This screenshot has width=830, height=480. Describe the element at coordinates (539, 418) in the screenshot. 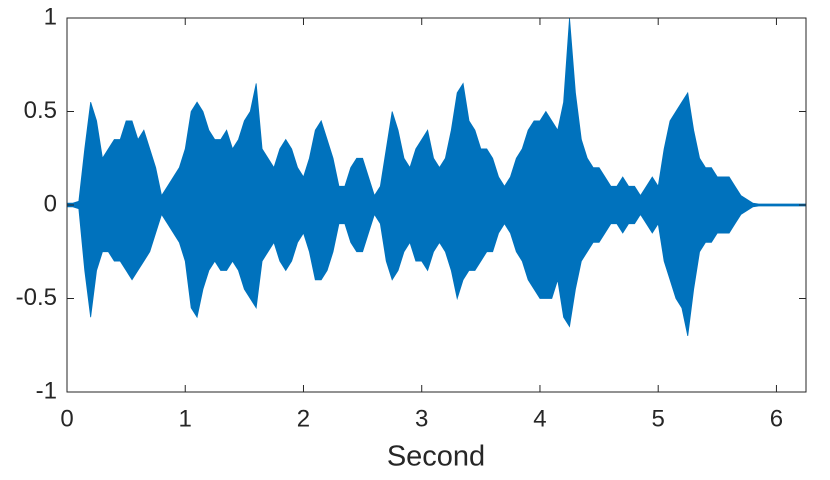

I see `x-tick-label: 4` at that location.